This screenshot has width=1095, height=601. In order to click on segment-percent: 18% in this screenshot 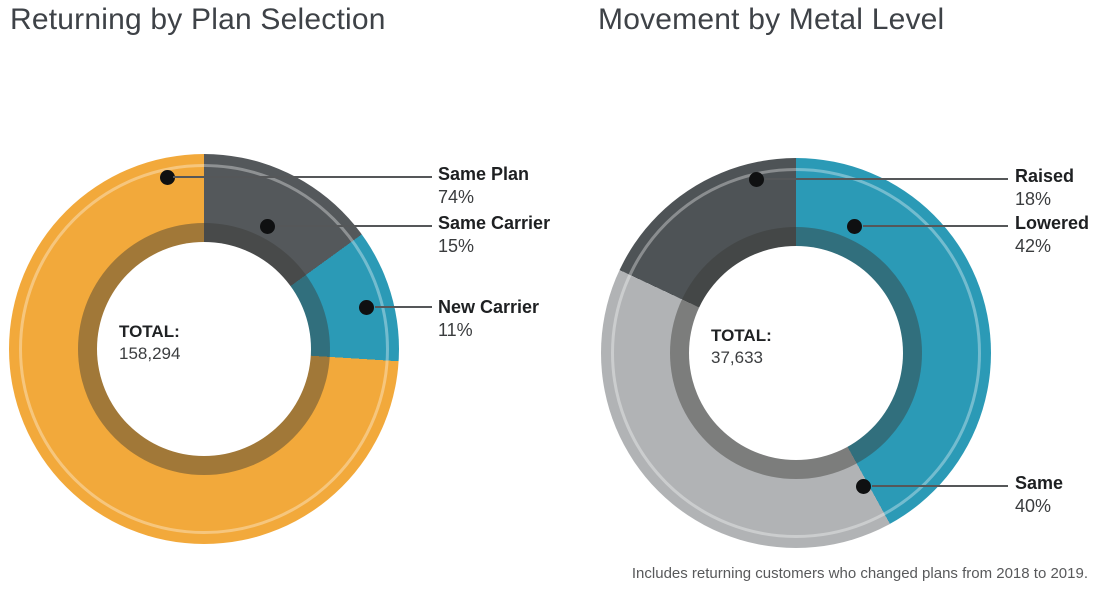, I will do `click(1033, 199)`.